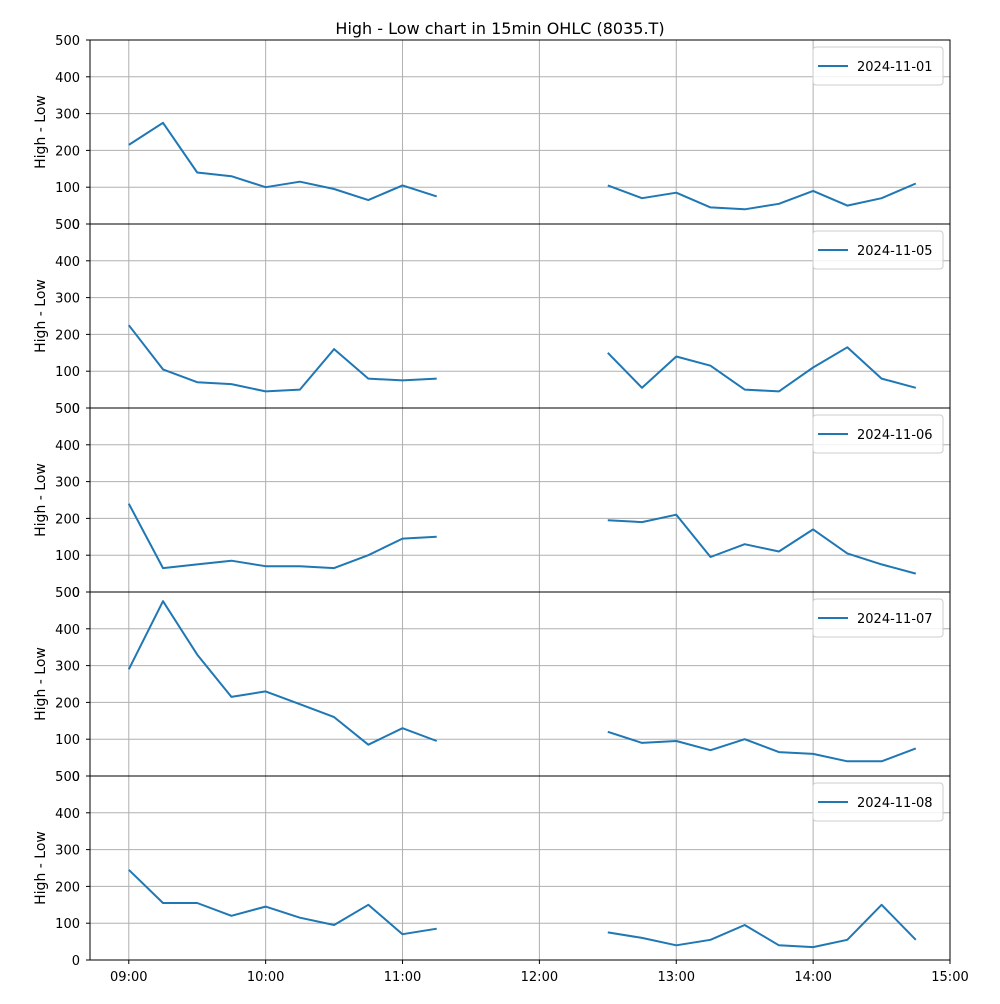 The height and width of the screenshot is (1004, 1000). I want to click on x-tick-label: 12:00, so click(539, 977).